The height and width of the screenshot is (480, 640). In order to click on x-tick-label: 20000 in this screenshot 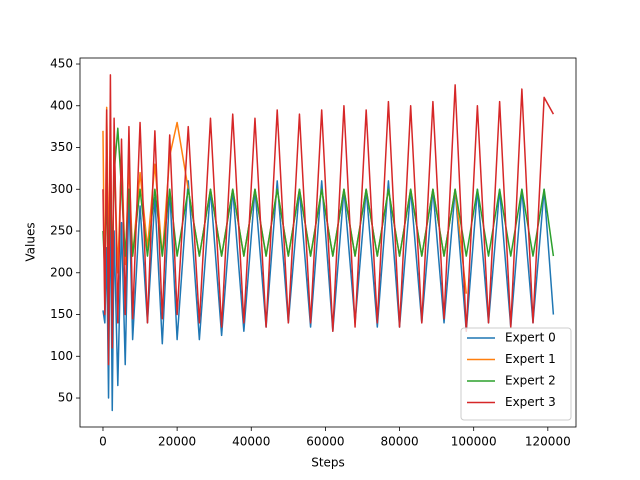, I will do `click(177, 442)`.